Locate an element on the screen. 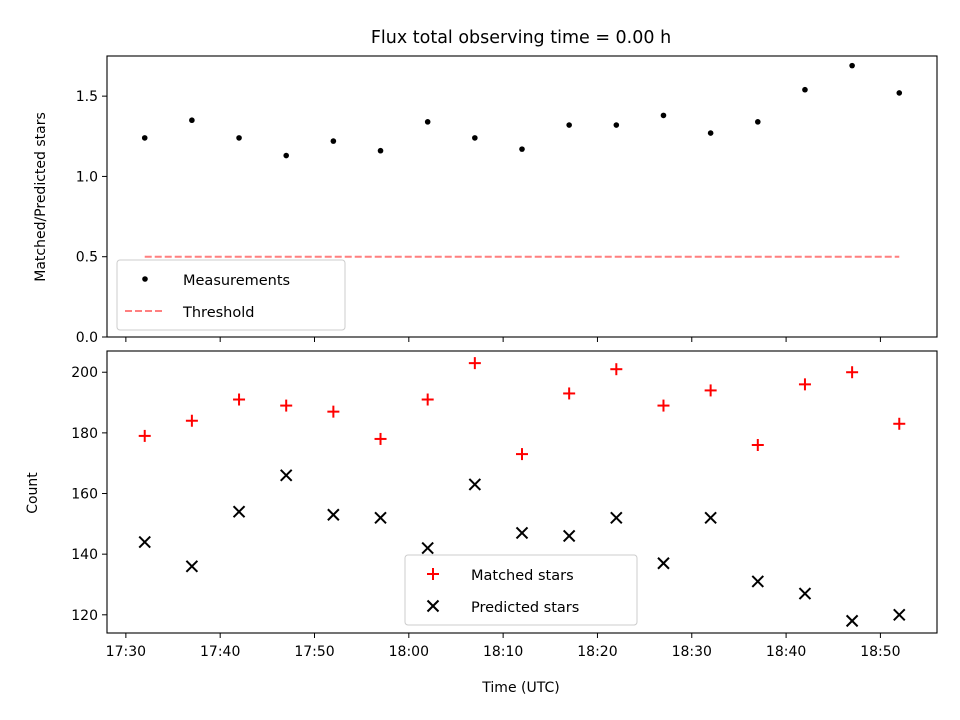 The width and height of the screenshot is (960, 720). bottom-ytick-label: 140 is located at coordinates (84, 555).